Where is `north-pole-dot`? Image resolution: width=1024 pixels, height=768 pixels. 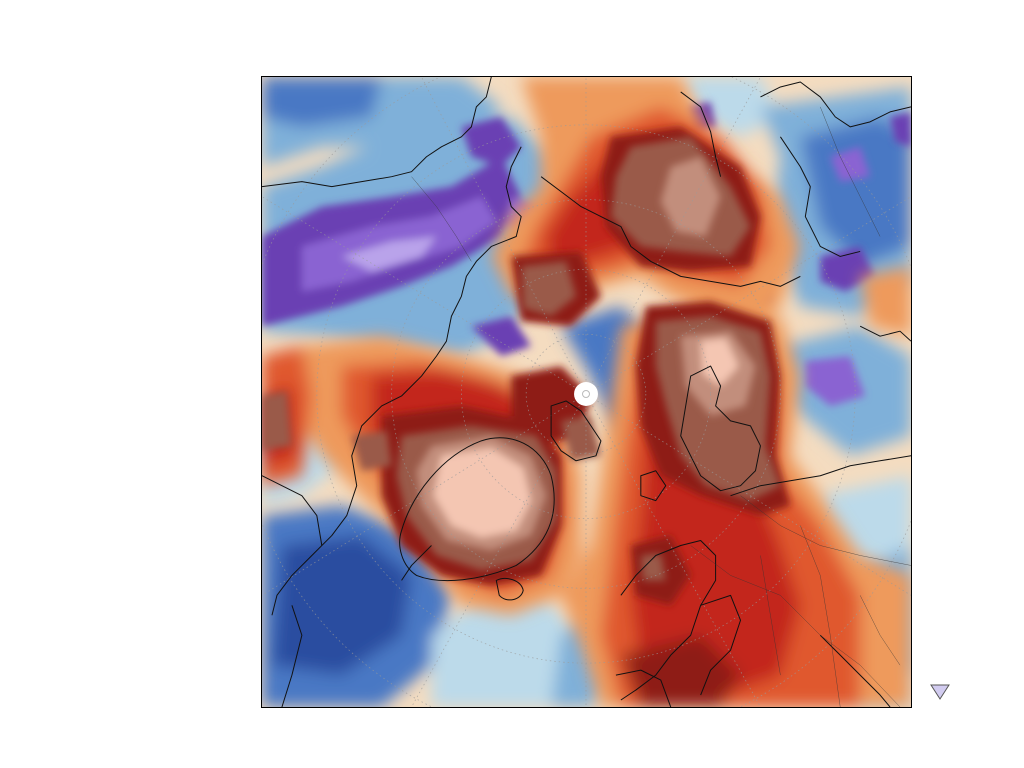 north-pole-dot is located at coordinates (586, 394).